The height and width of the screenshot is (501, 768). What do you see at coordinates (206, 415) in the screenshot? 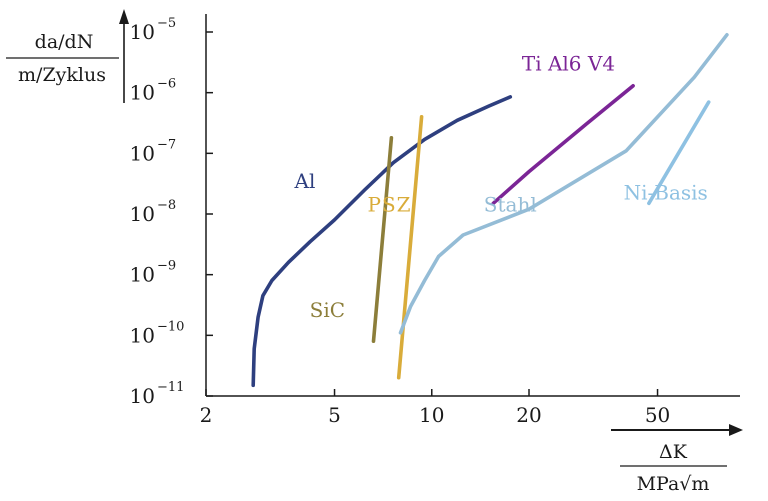
I see `x-tick-label: 2` at bounding box center [206, 415].